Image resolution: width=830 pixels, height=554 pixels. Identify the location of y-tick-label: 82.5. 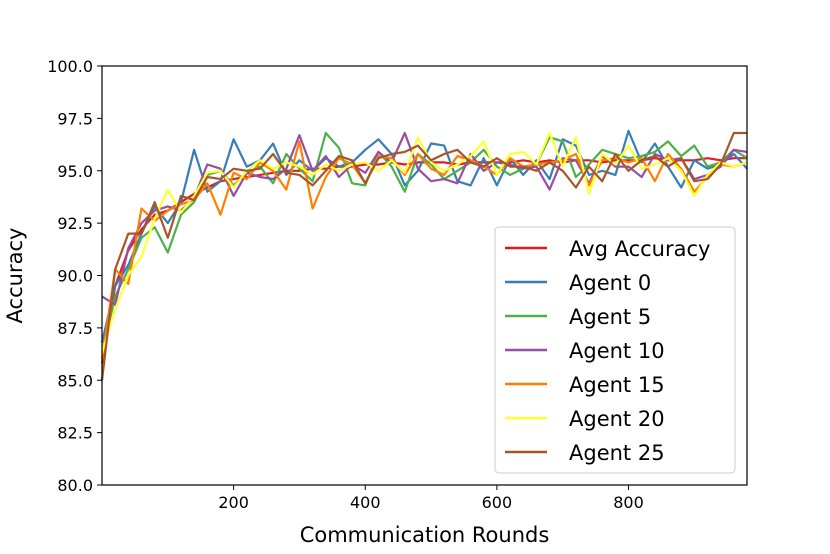
(75, 433).